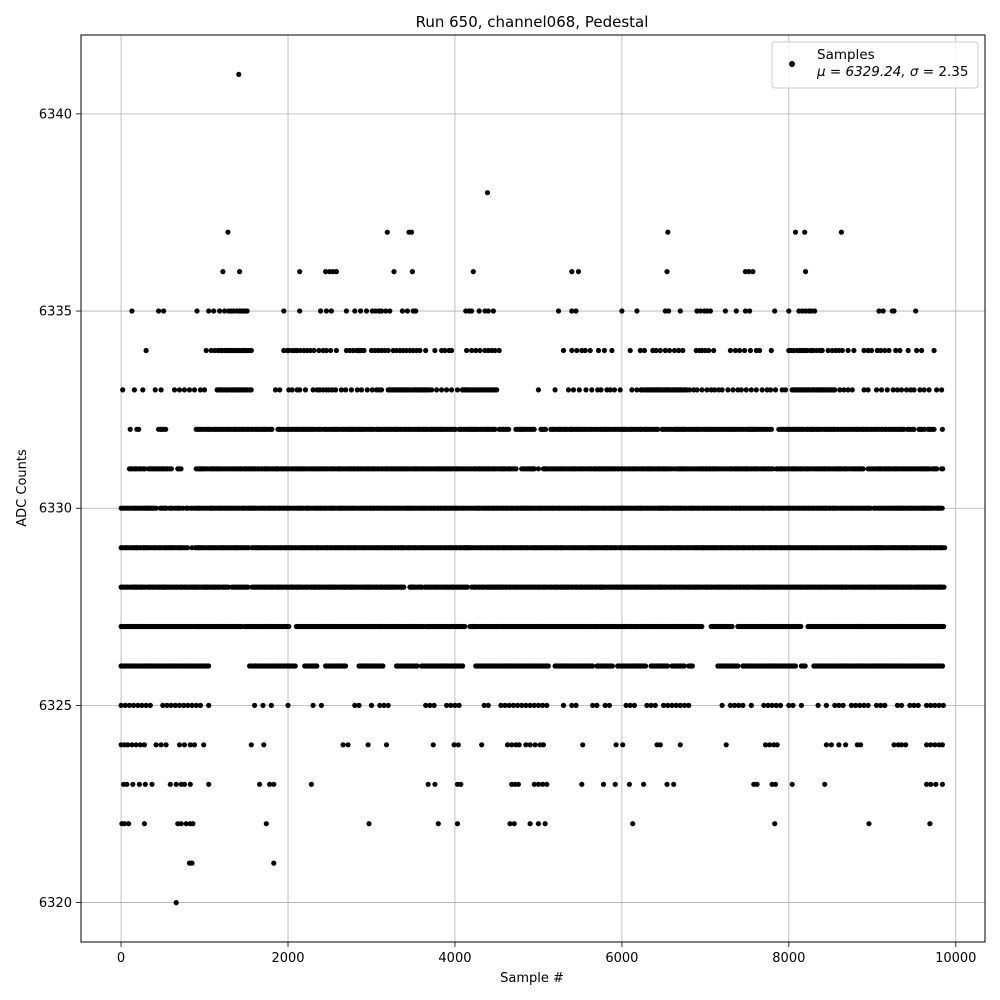 Image resolution: width=1000 pixels, height=1000 pixels. Describe the element at coordinates (943, 72) in the screenshot. I see `legend-stats-suffix: = 2.35` at that location.